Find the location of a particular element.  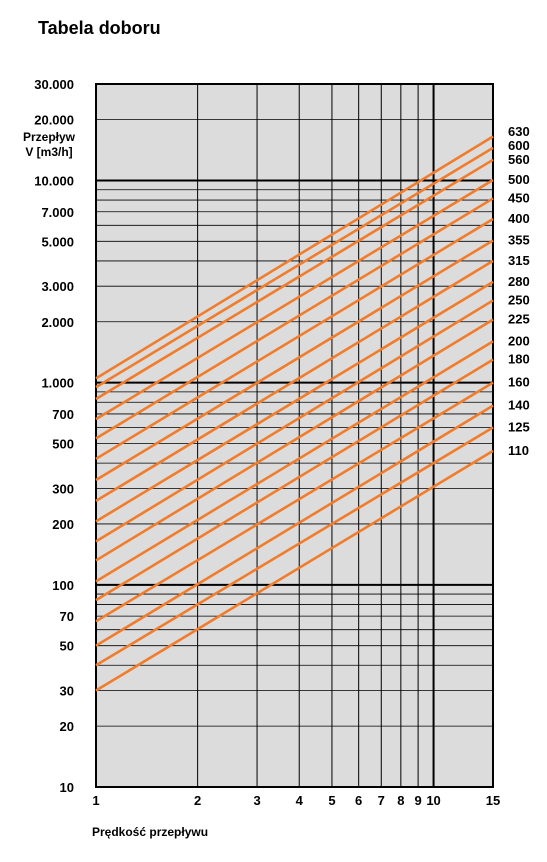

y-tick-label: 500 is located at coordinates (63, 444).